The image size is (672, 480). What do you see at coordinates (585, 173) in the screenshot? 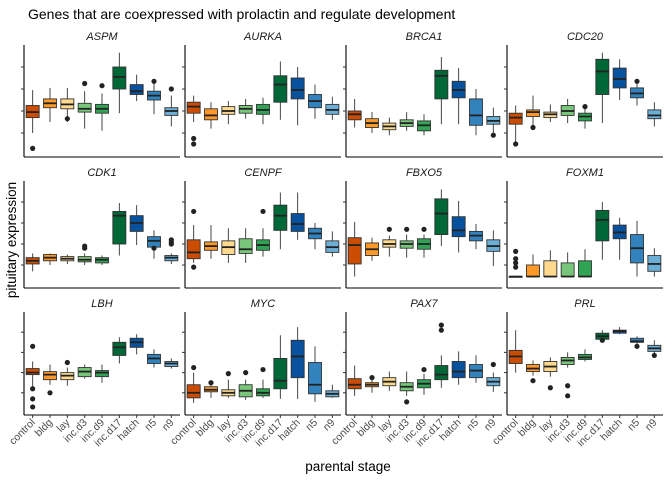
I see `strip-label: FOXM1` at bounding box center [585, 173].